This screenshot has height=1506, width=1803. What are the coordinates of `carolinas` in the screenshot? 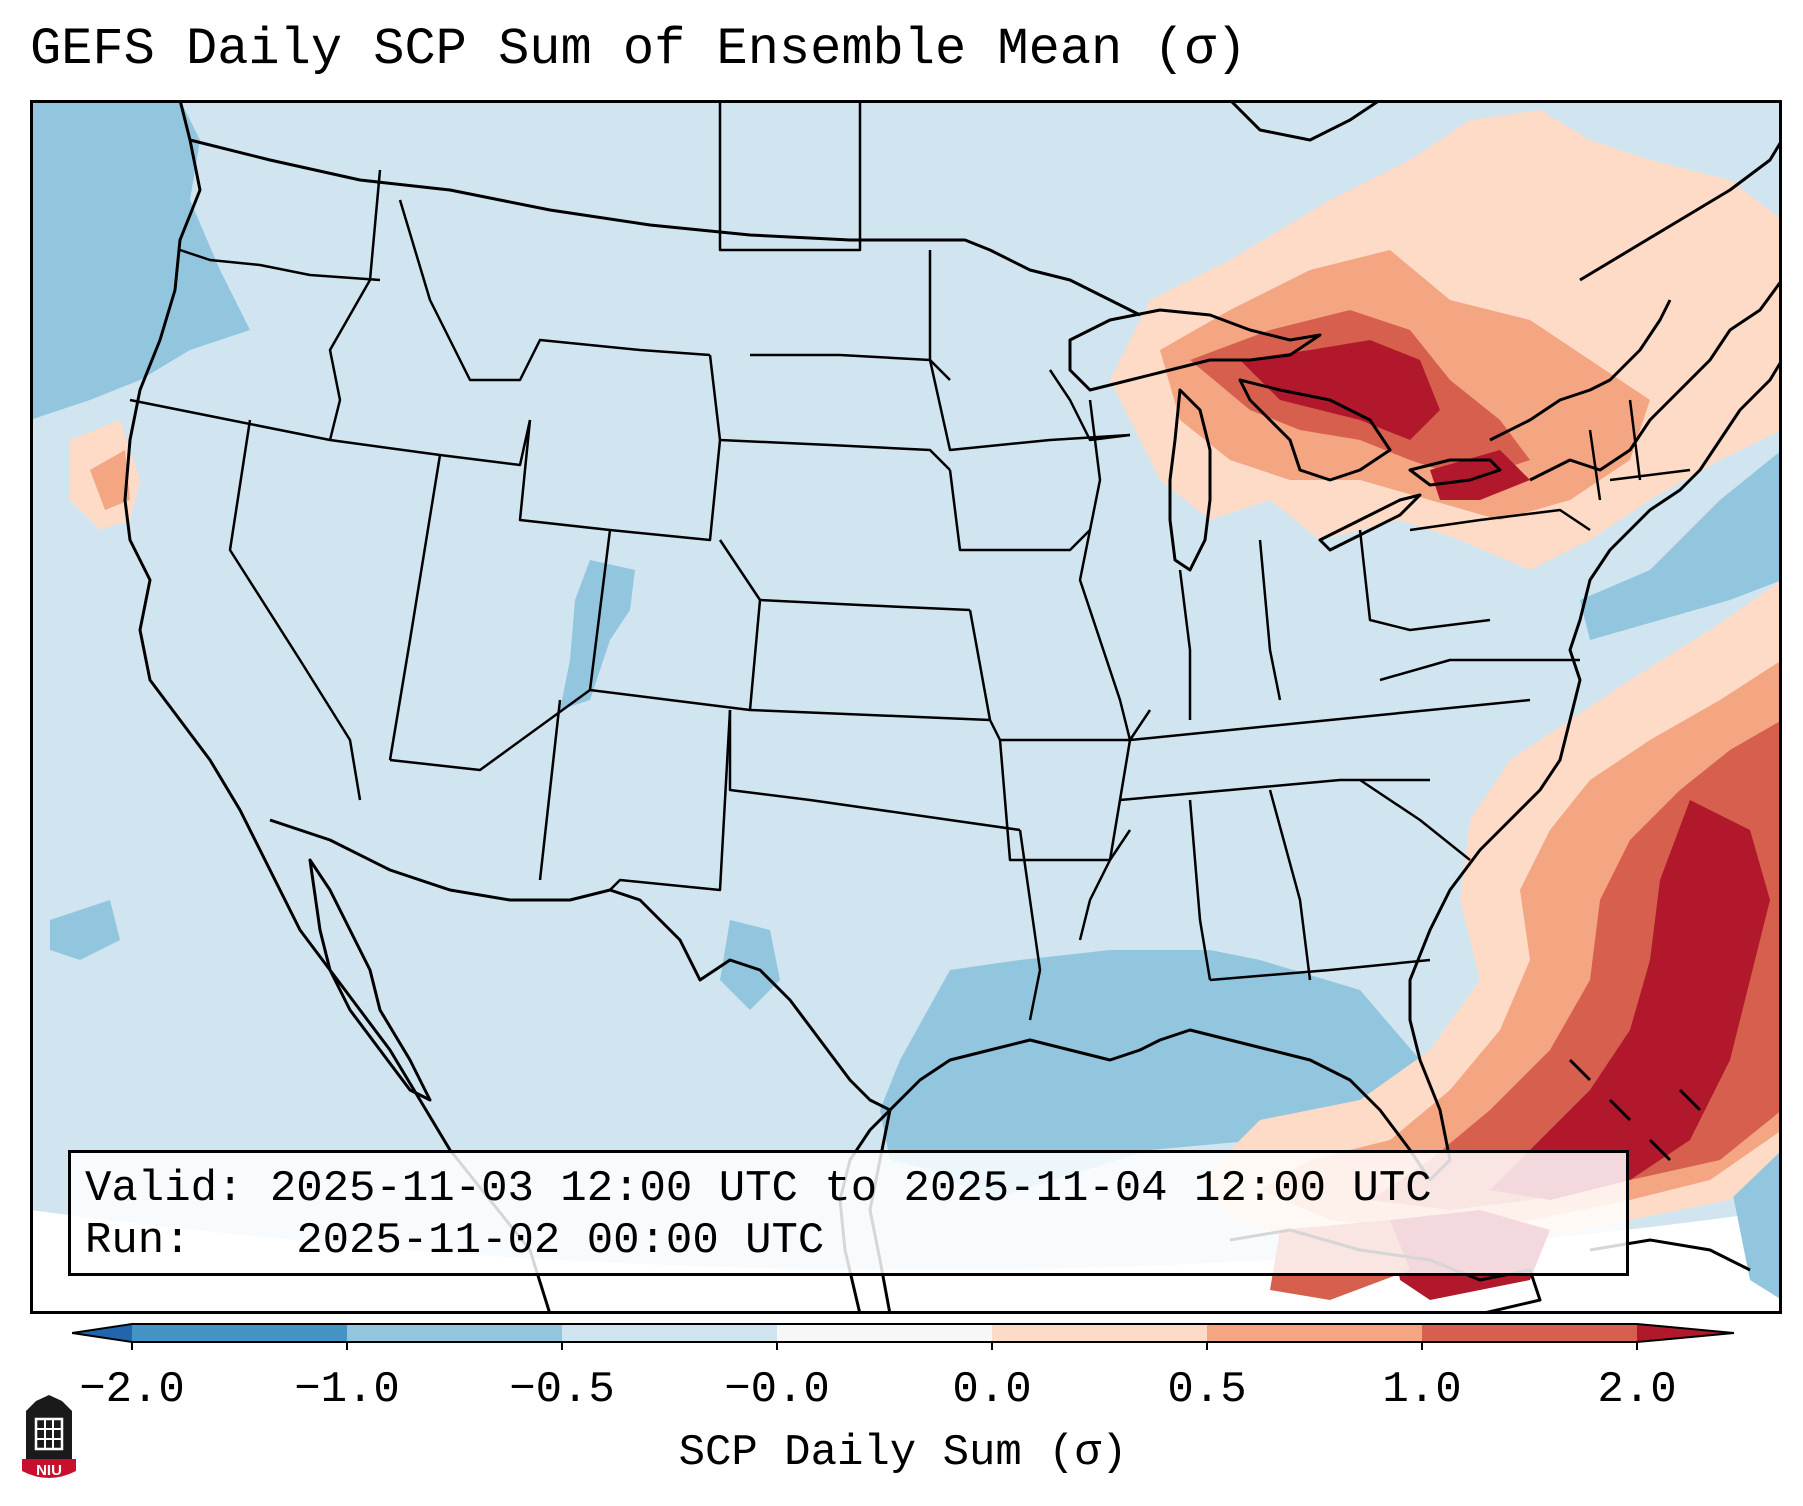 It's located at (1415, 819).